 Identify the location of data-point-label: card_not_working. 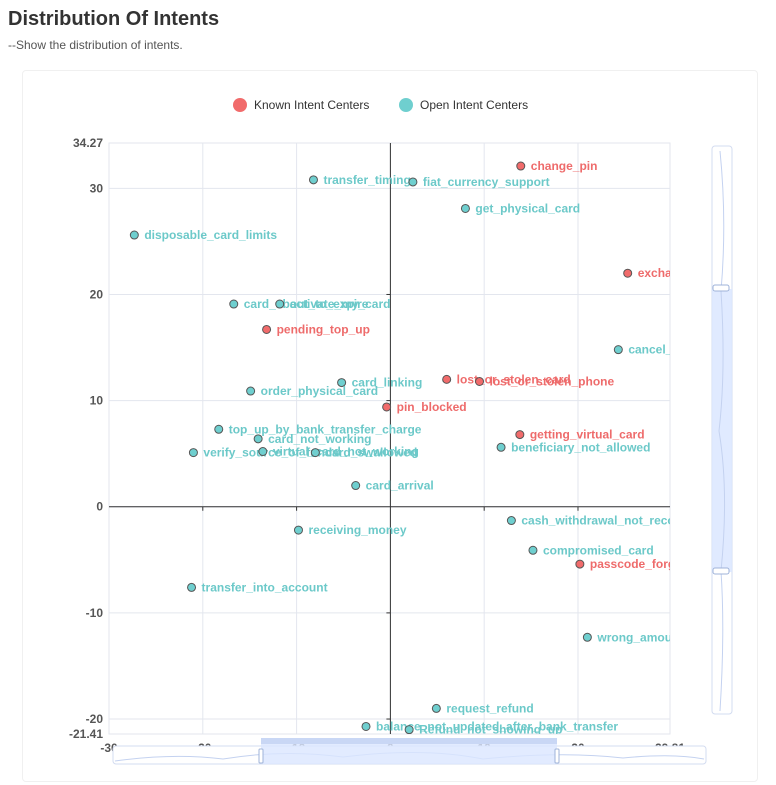
(319, 439).